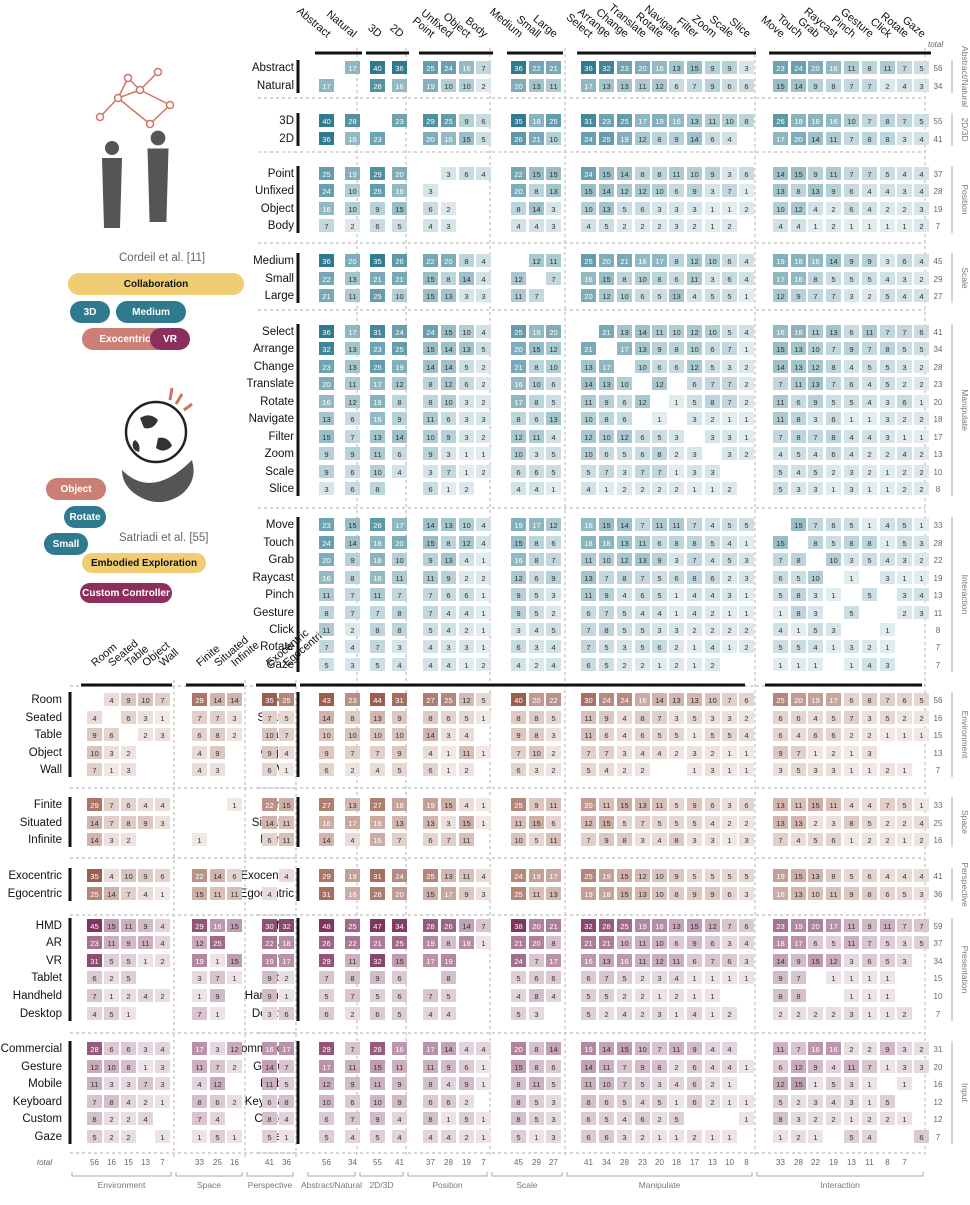 The image size is (970, 1205). Describe the element at coordinates (326, 332) in the screenshot. I see `cell-value: 36` at that location.